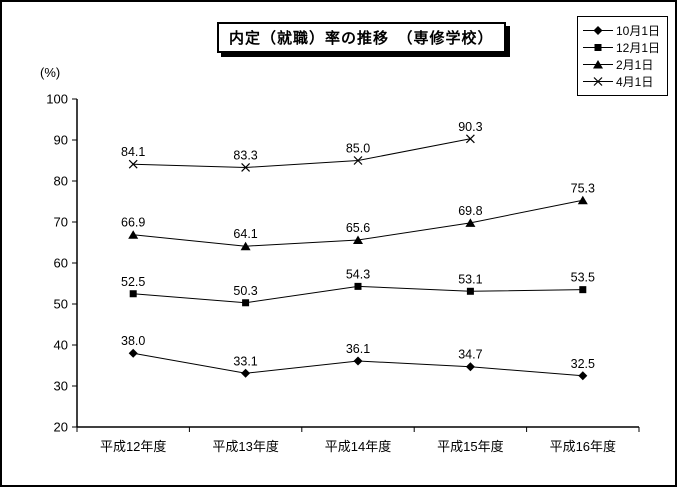  I want to click on point-label: 66.9, so click(133, 223).